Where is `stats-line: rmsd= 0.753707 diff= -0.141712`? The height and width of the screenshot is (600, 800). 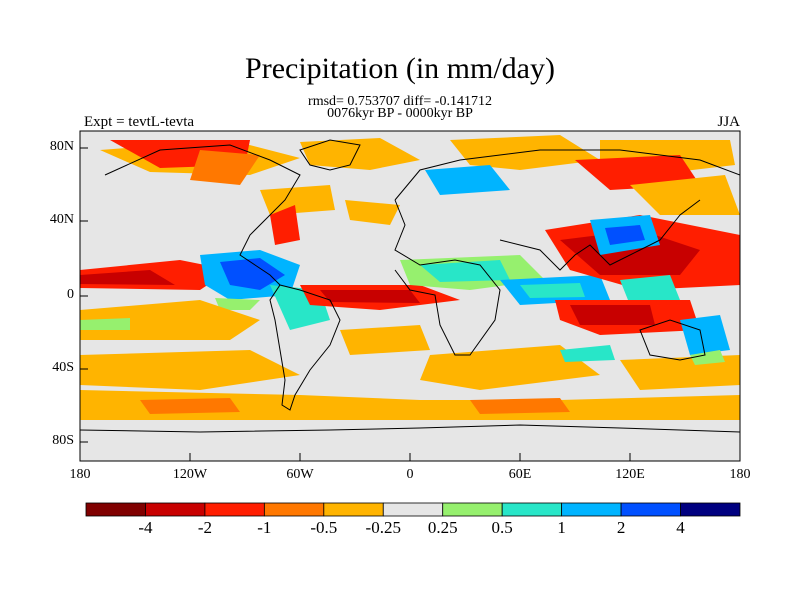 stats-line: rmsd= 0.753707 diff= -0.141712 is located at coordinates (400, 101).